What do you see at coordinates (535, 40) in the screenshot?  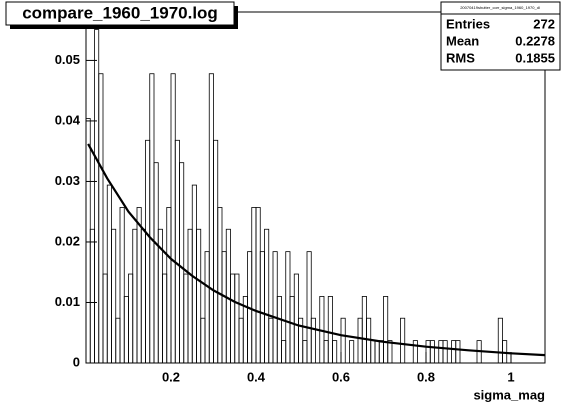 I see `stats-value: 0.2278` at bounding box center [535, 40].